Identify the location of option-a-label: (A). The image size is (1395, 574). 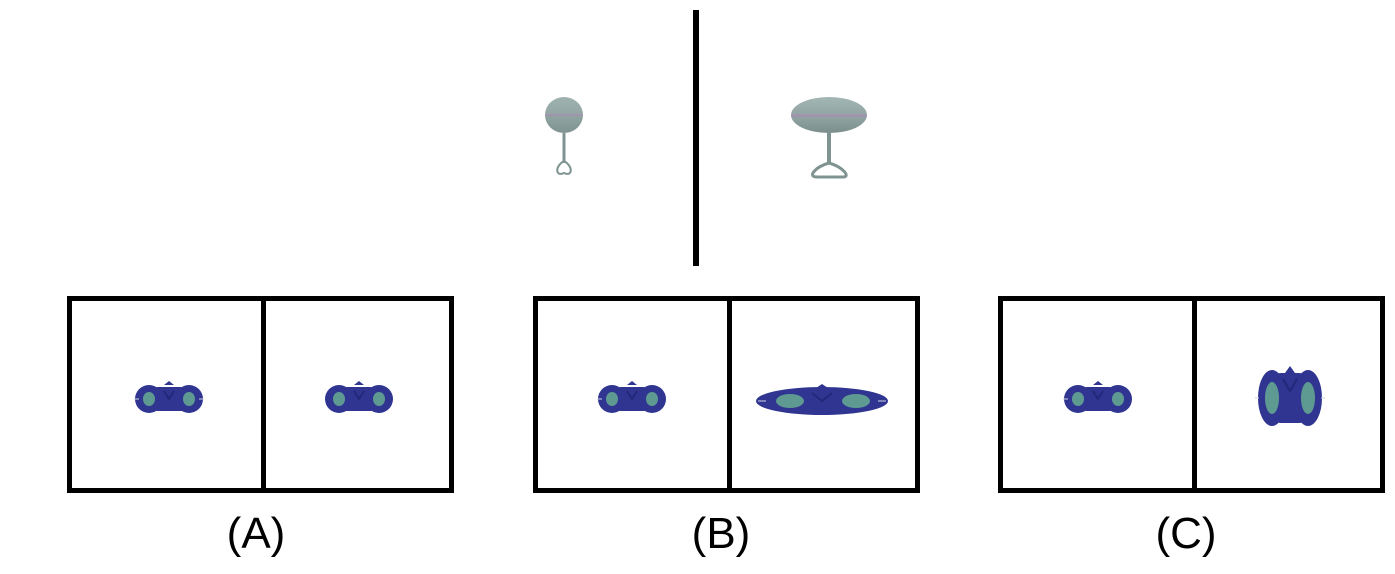
(256, 533).